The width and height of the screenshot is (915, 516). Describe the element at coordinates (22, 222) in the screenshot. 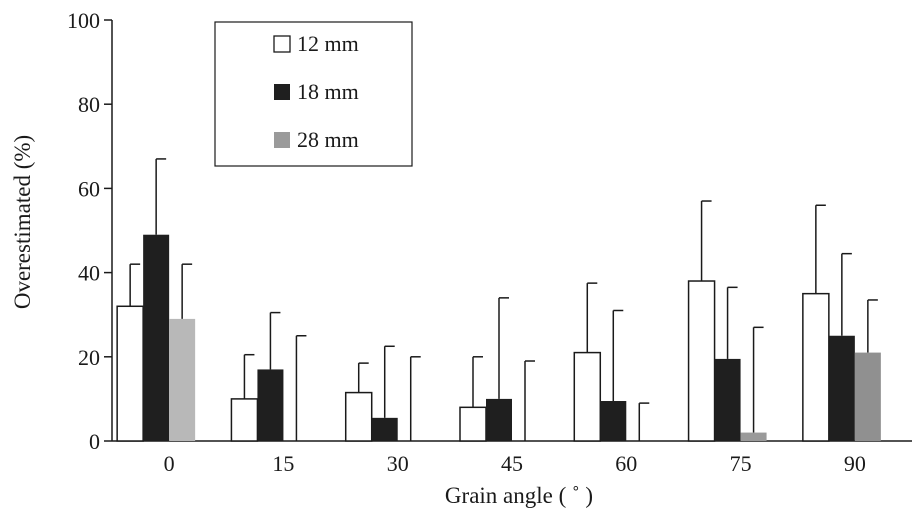

I see `y-axis-title: Overestimated (%)` at that location.